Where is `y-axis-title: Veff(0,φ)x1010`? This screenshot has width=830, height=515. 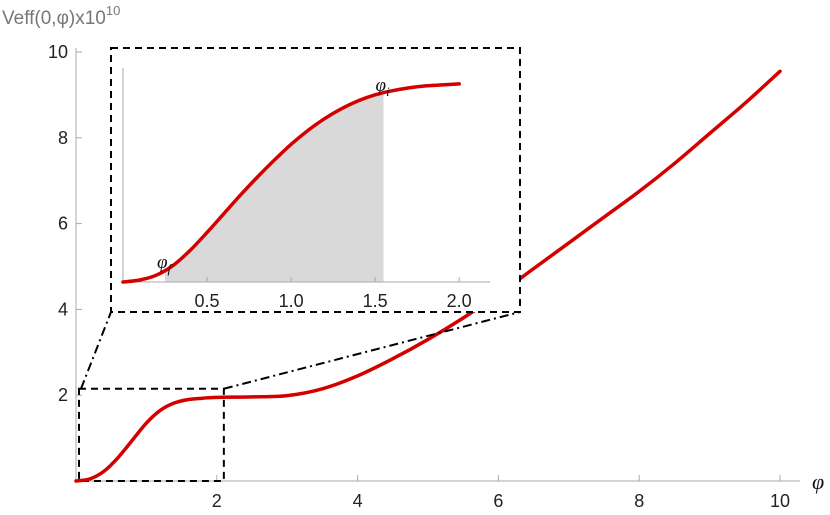 y-axis-title: Veff(0,φ)x1010 is located at coordinates (61, 16).